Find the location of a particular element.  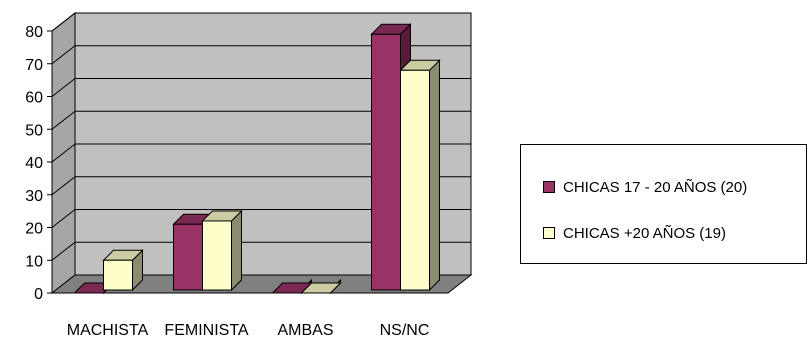

category-label-4: NS/NC is located at coordinates (405, 330).